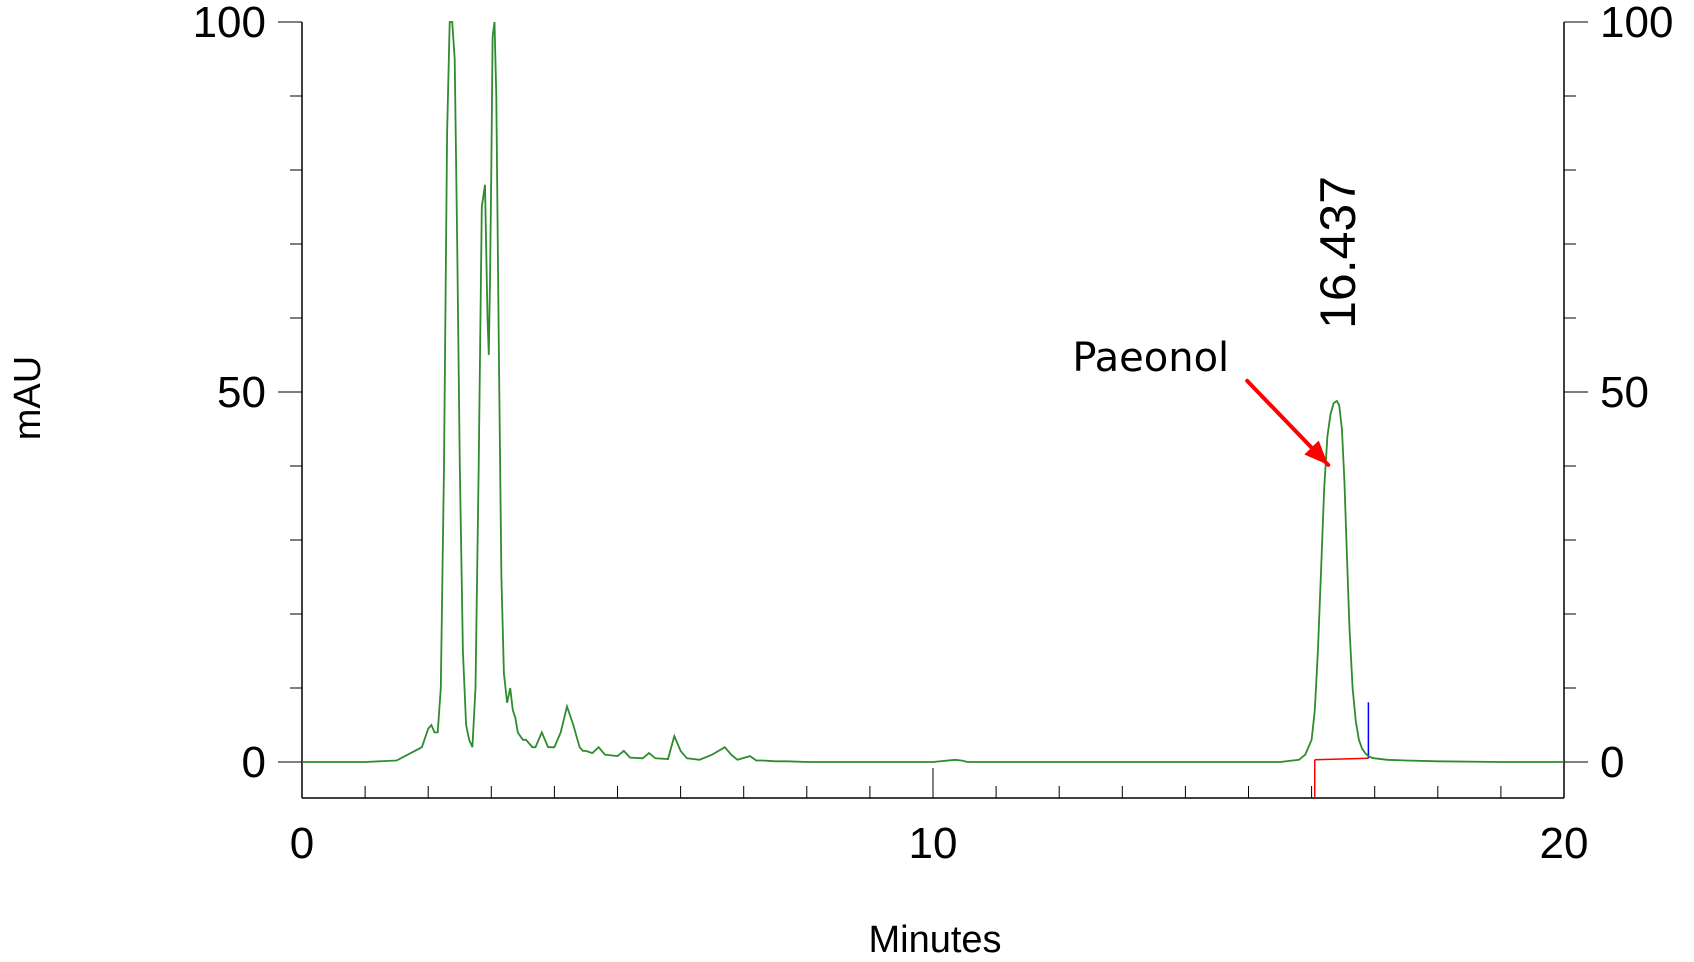 This screenshot has width=1694, height=962. Describe the element at coordinates (1636, 23) in the screenshot. I see `y-tick-label-right: 100` at that location.